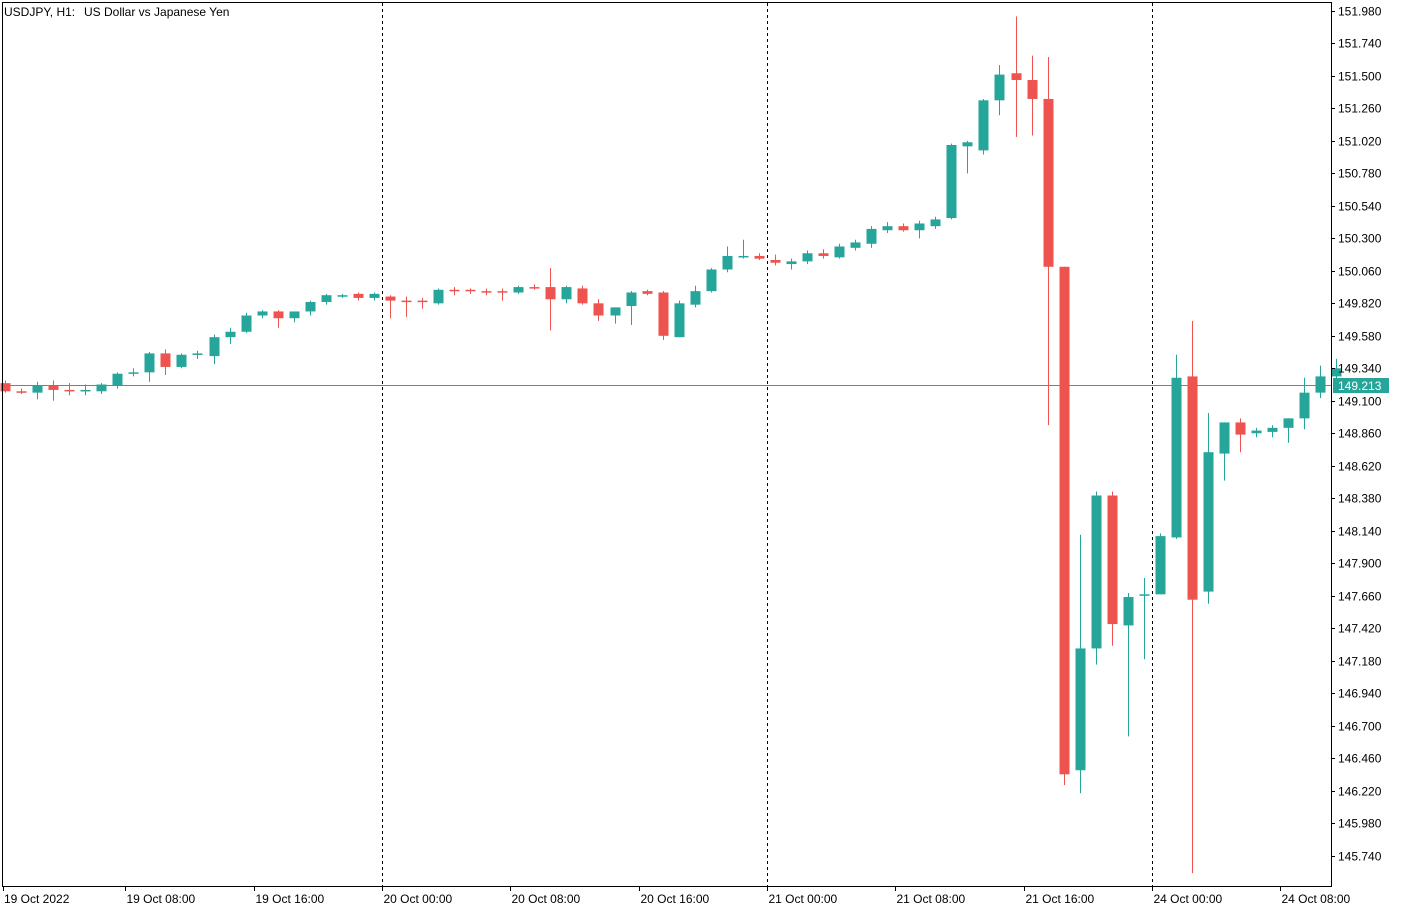 Image resolution: width=1402 pixels, height=912 pixels. I want to click on chart-title: USDJPY, H1: US Dollar vs Japanese Yen, so click(116, 12).